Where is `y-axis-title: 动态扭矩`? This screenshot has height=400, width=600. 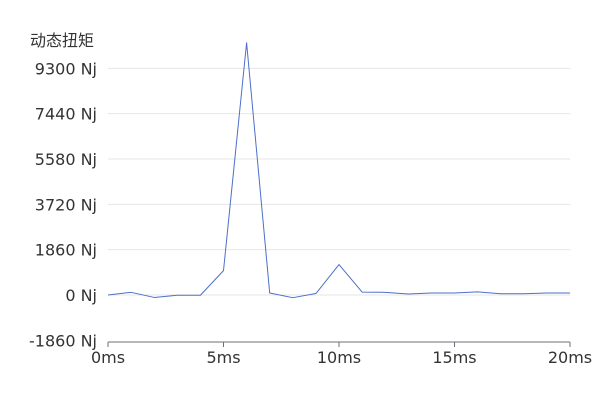 y-axis-title: 动态扭矩 is located at coordinates (62, 40).